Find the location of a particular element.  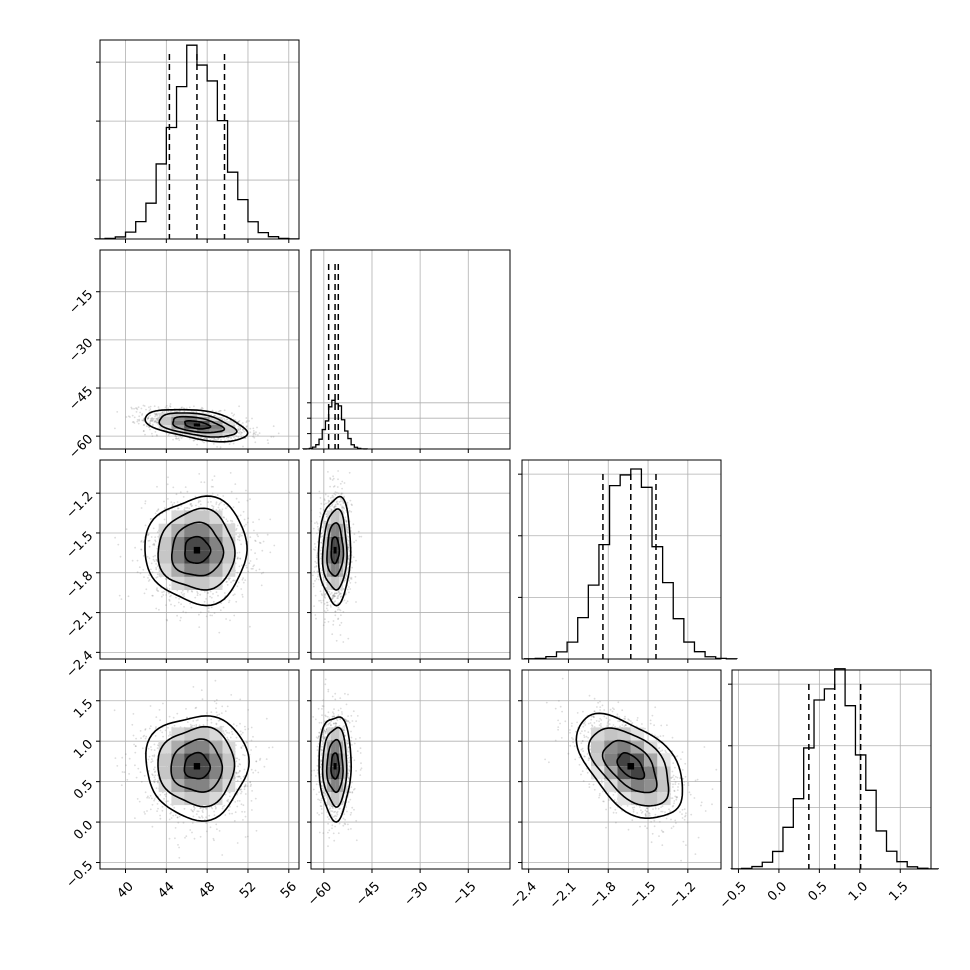

x-tick-label-3-4: 1.5 is located at coordinates (898, 891).